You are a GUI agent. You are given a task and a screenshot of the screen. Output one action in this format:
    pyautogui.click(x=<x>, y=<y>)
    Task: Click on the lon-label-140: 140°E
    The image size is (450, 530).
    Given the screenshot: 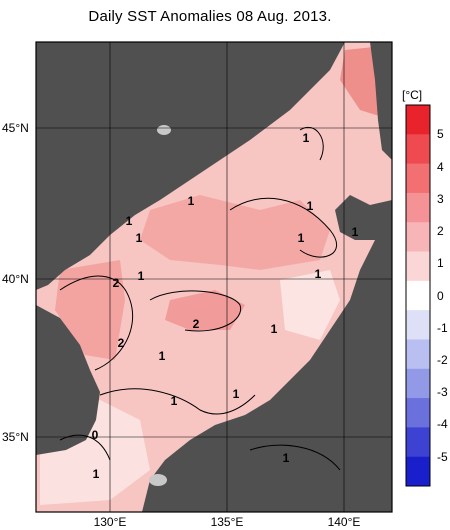 What is the action you would take?
    pyautogui.click(x=344, y=522)
    